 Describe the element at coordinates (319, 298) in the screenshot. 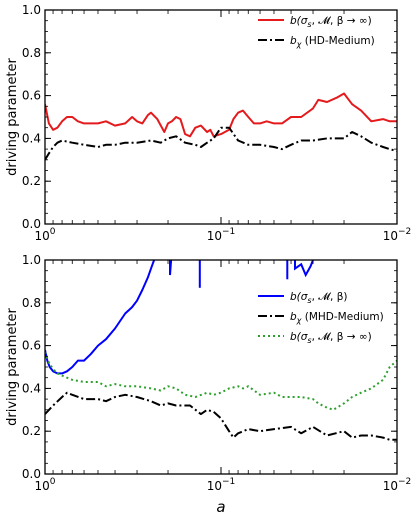

I see `legend-entry: b(σs, 𝓜, β)` at that location.